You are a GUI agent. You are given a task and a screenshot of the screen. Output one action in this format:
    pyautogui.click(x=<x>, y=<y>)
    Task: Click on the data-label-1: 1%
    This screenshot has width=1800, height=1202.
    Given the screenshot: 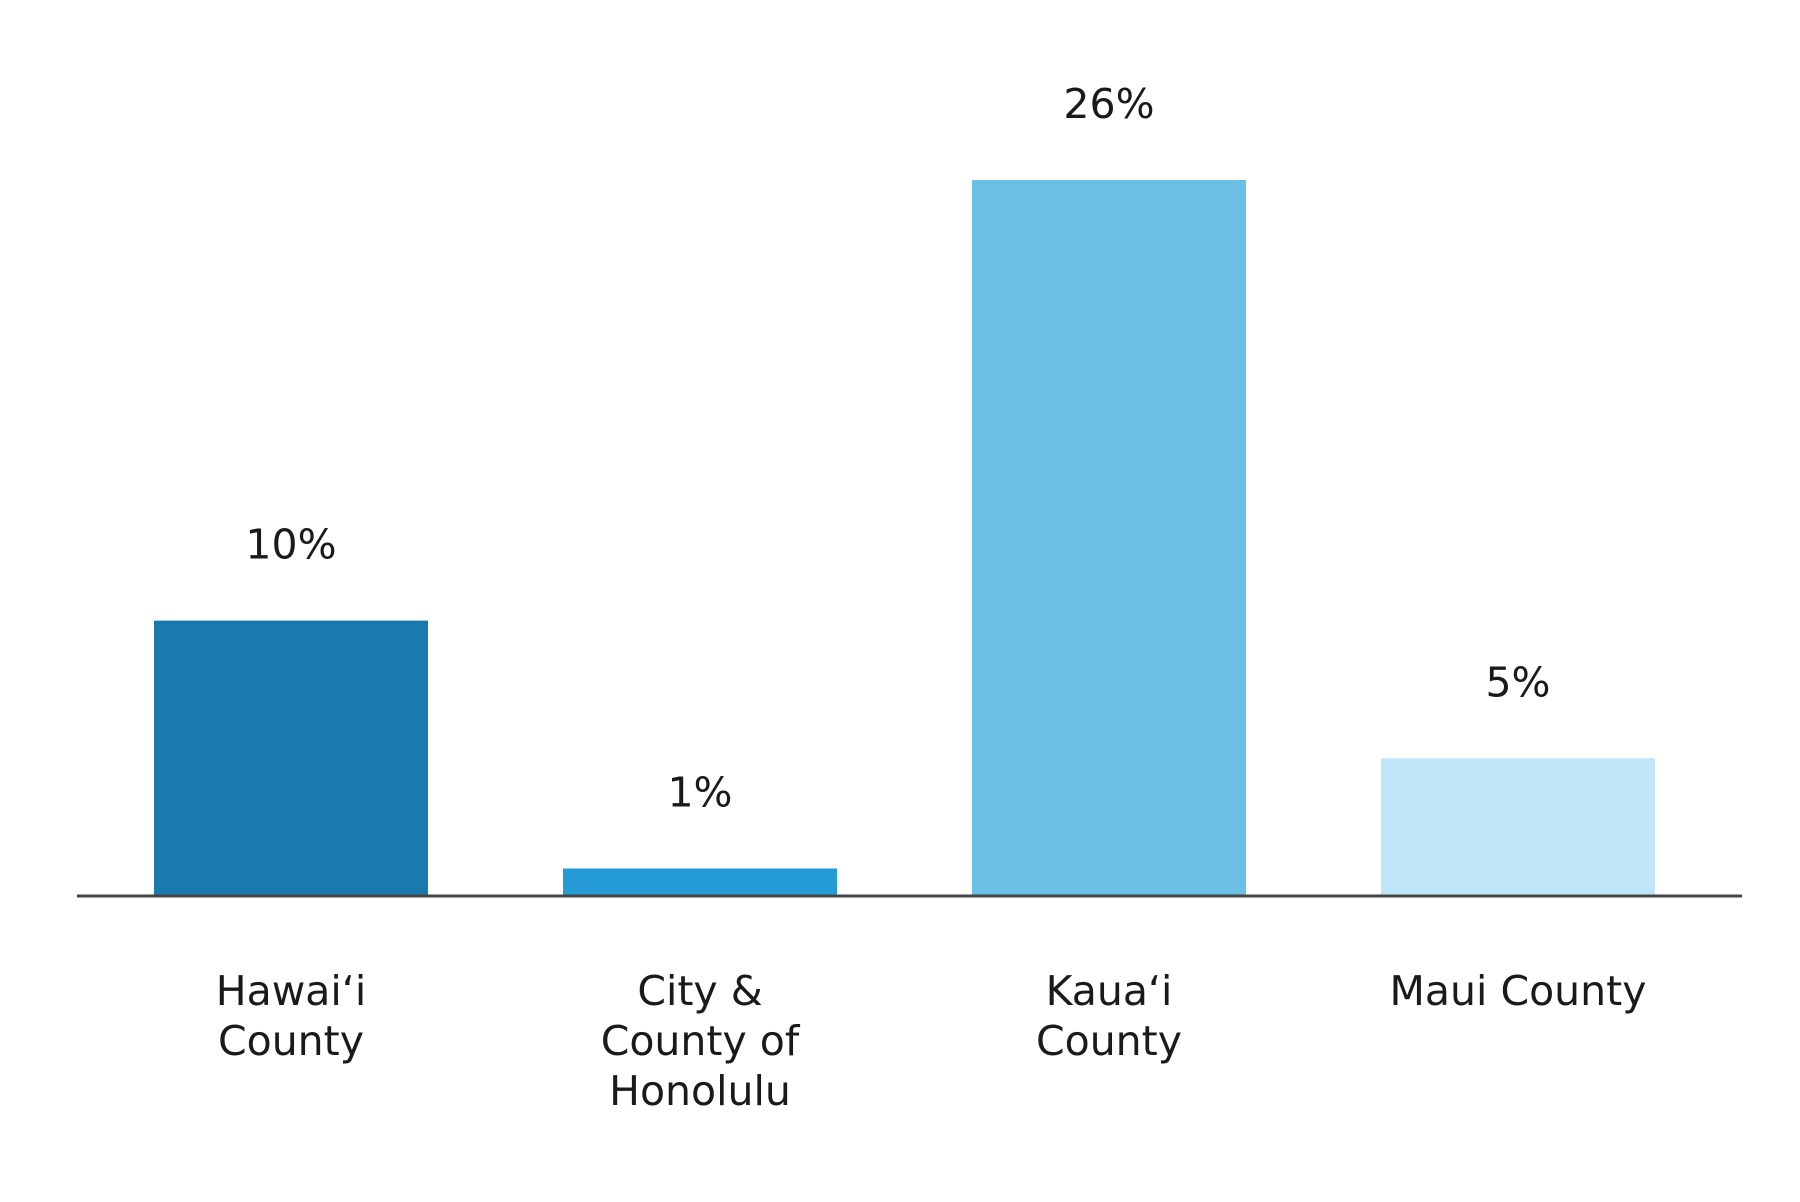 What is the action you would take?
    pyautogui.click(x=699, y=792)
    